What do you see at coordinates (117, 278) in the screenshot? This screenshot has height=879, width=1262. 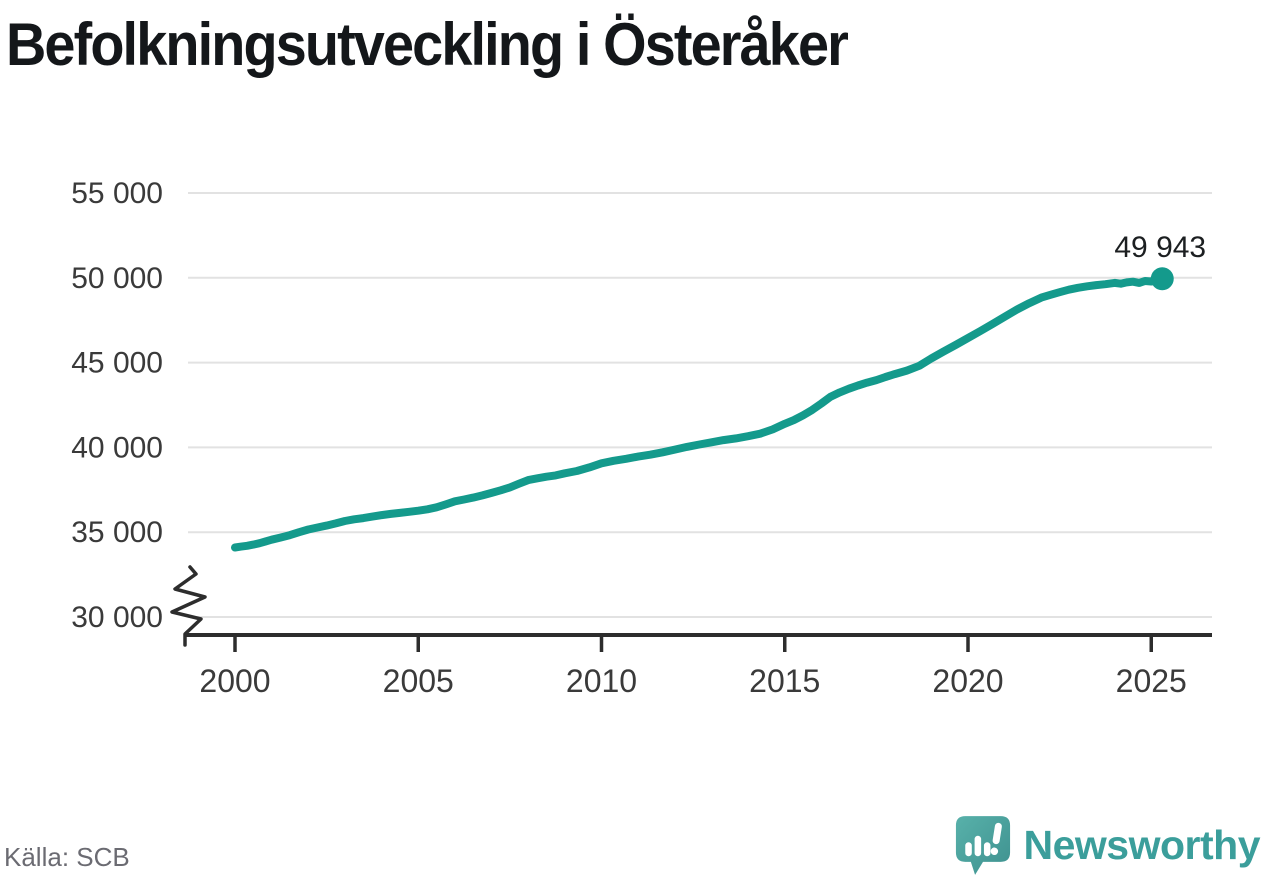 I see `y-tick-label: 50 000` at bounding box center [117, 278].